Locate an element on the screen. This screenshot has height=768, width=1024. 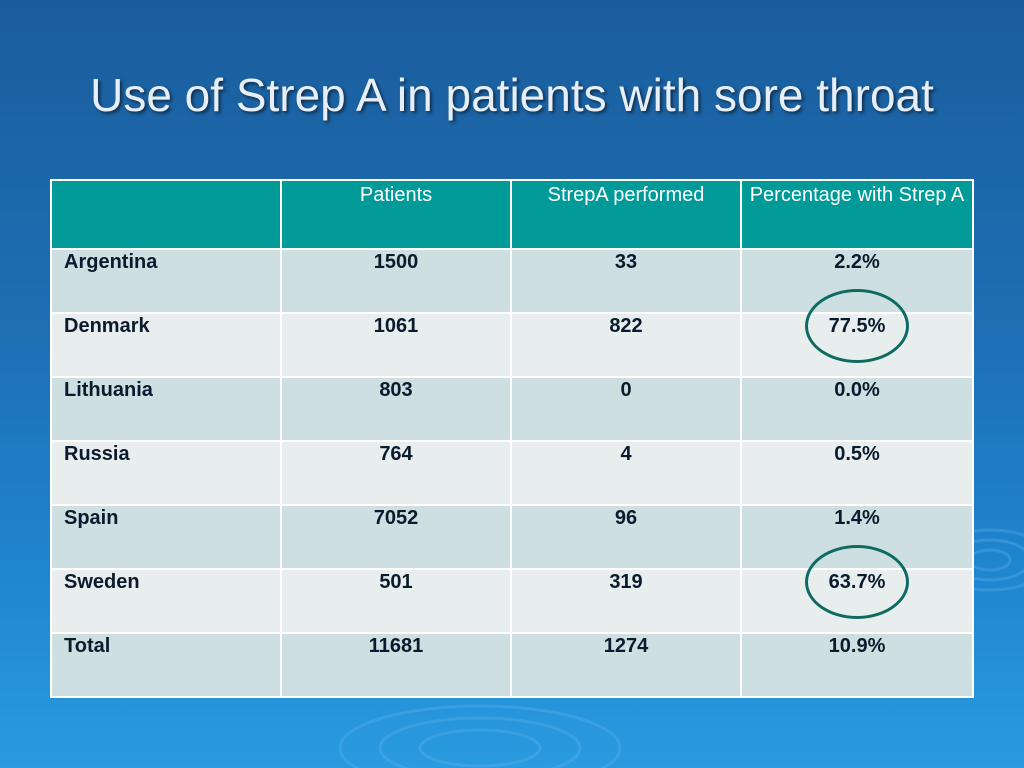
cell-country: Spain is located at coordinates (166, 537).